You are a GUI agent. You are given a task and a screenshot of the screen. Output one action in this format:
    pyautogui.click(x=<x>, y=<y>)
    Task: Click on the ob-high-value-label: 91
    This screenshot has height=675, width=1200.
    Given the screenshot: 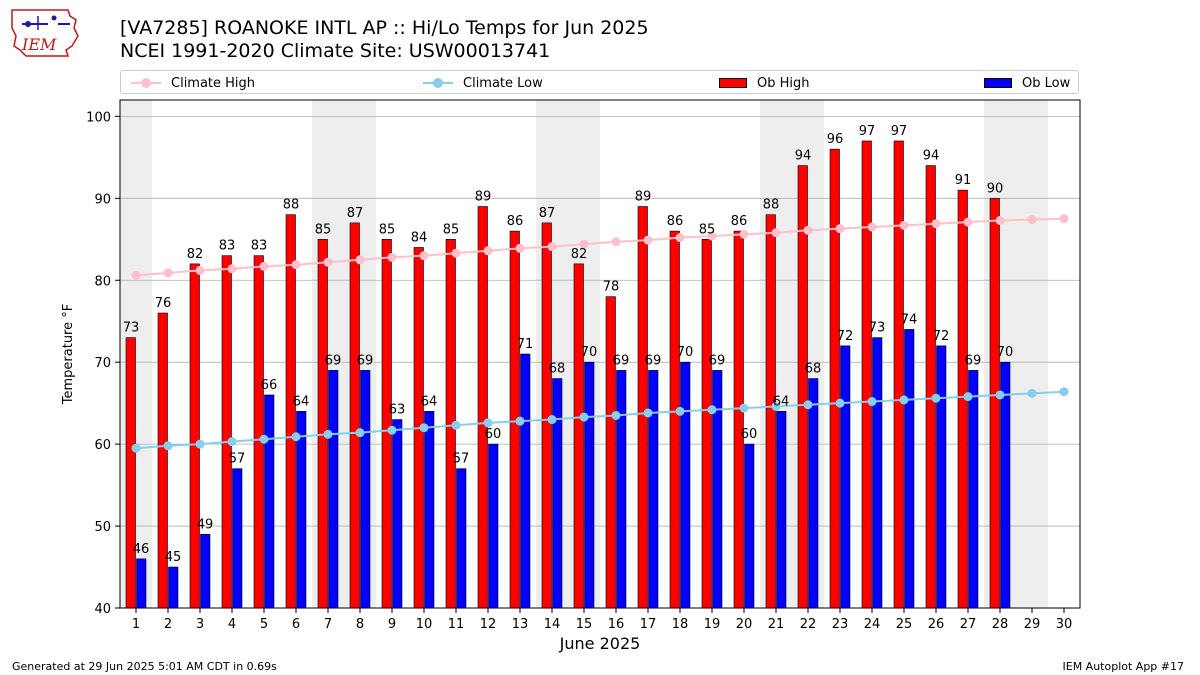 What is the action you would take?
    pyautogui.click(x=963, y=180)
    